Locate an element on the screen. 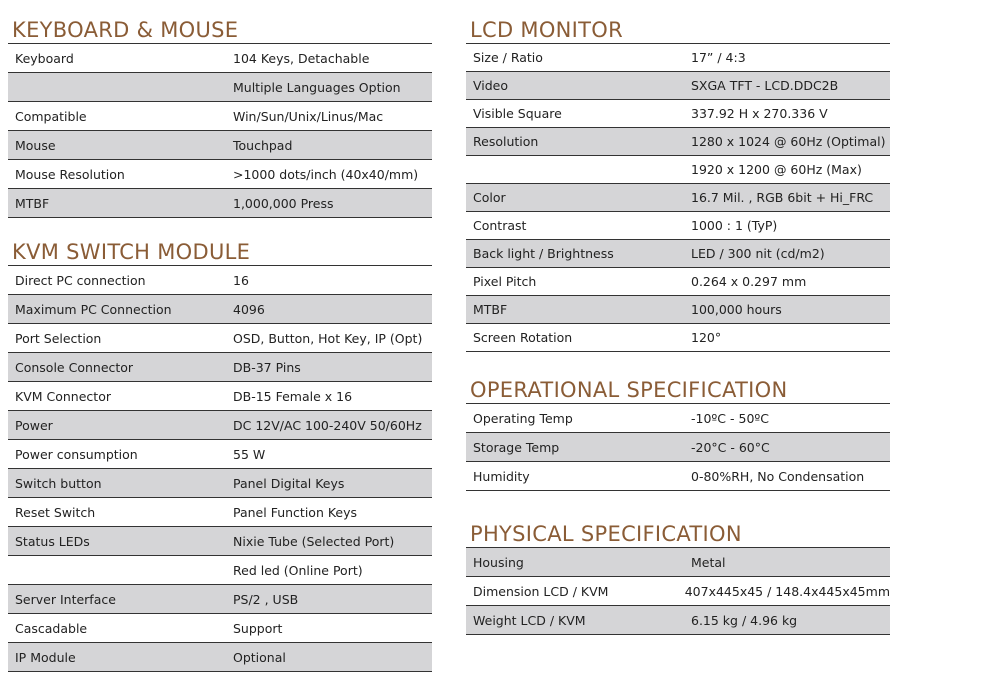 This screenshot has height=685, width=990. spec-label: Resolution is located at coordinates (506, 141).